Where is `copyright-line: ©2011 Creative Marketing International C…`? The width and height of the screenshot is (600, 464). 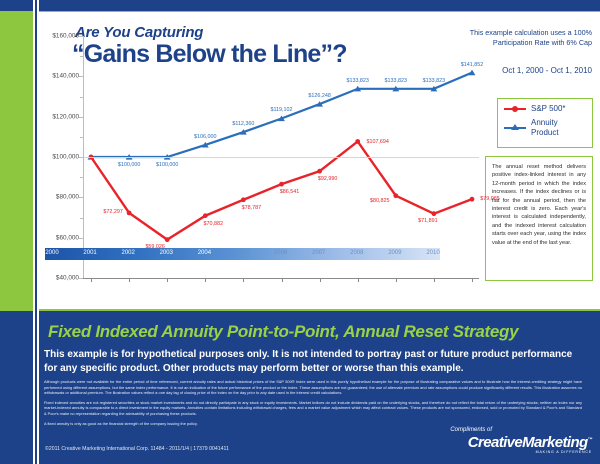 copyright-line: ©2011 Creative Marketing International C… is located at coordinates (137, 449).